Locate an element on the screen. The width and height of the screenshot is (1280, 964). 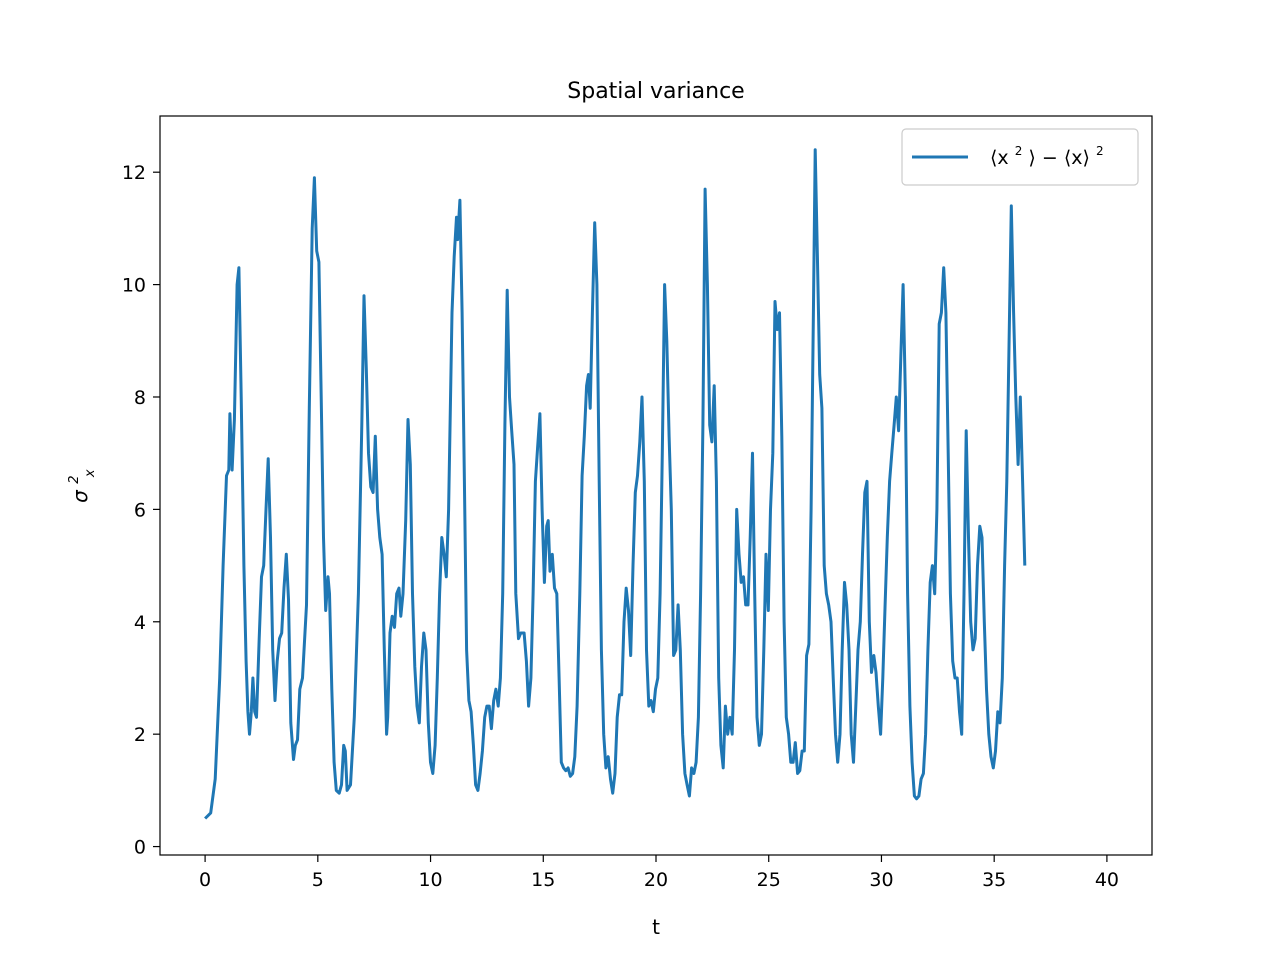
x-tick-label: 0 is located at coordinates (205, 880).